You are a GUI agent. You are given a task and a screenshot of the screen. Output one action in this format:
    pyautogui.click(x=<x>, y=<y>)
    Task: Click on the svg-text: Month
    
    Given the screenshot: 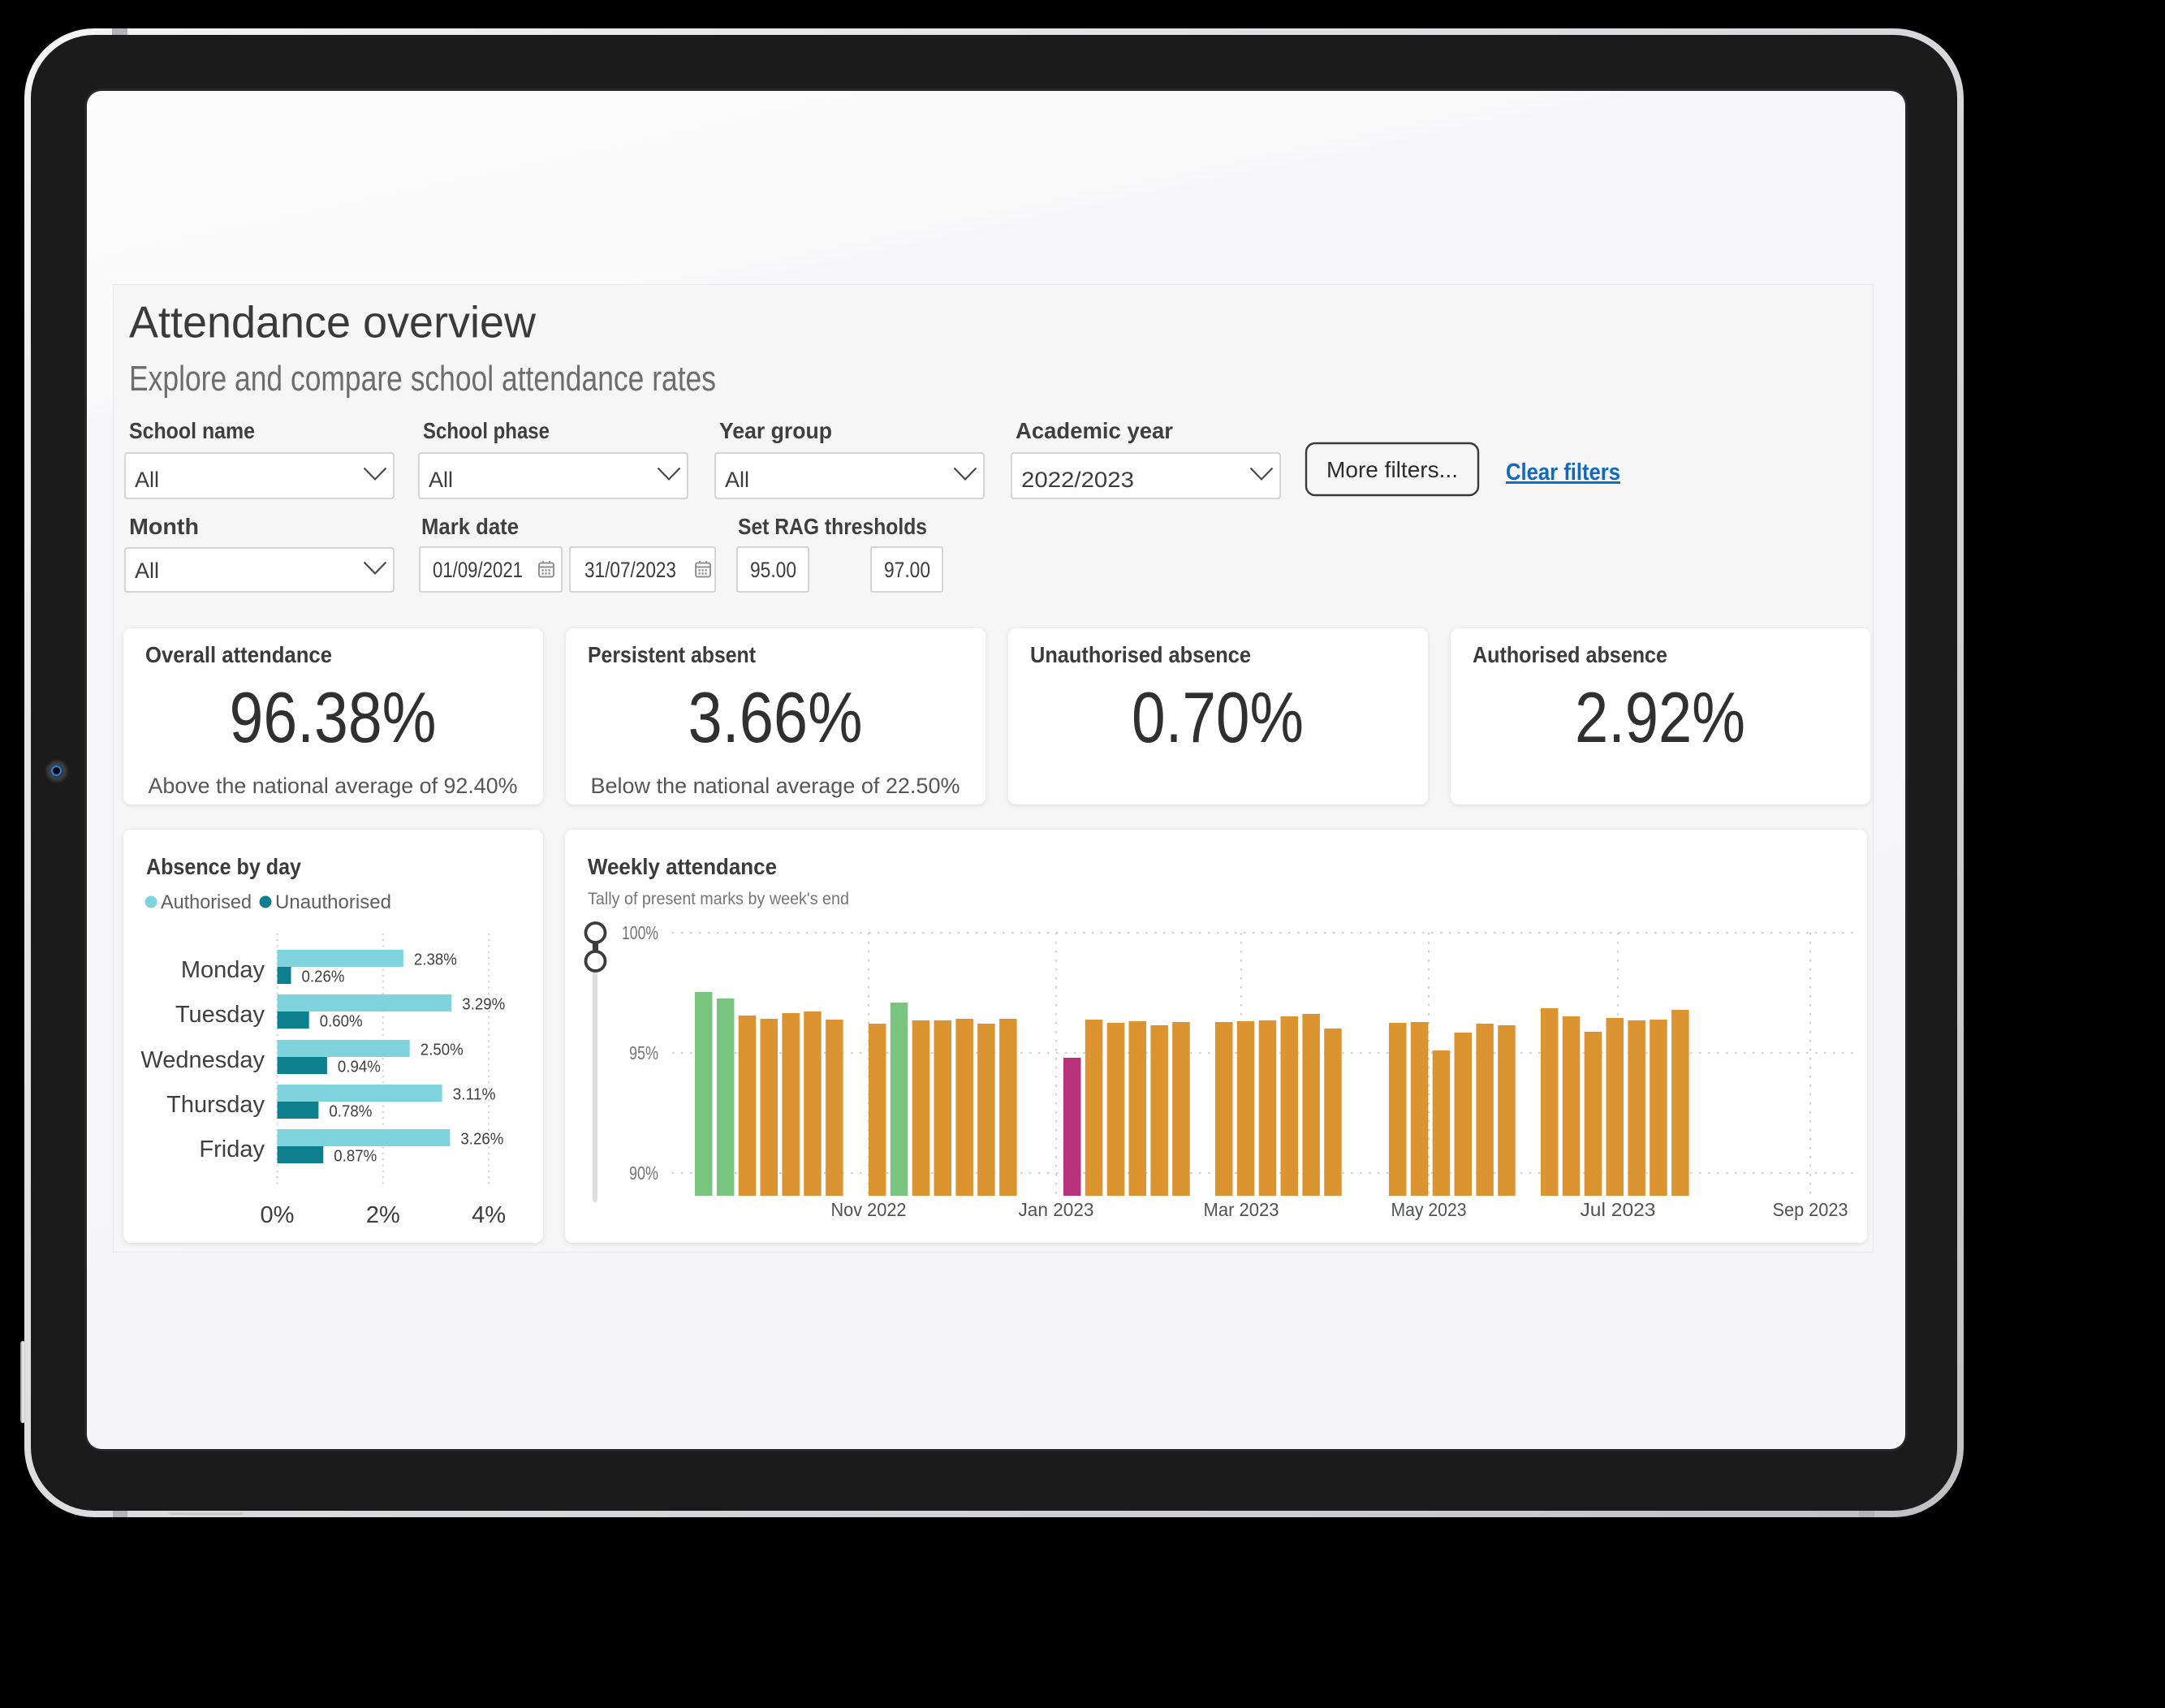 What is the action you would take?
    pyautogui.click(x=164, y=526)
    